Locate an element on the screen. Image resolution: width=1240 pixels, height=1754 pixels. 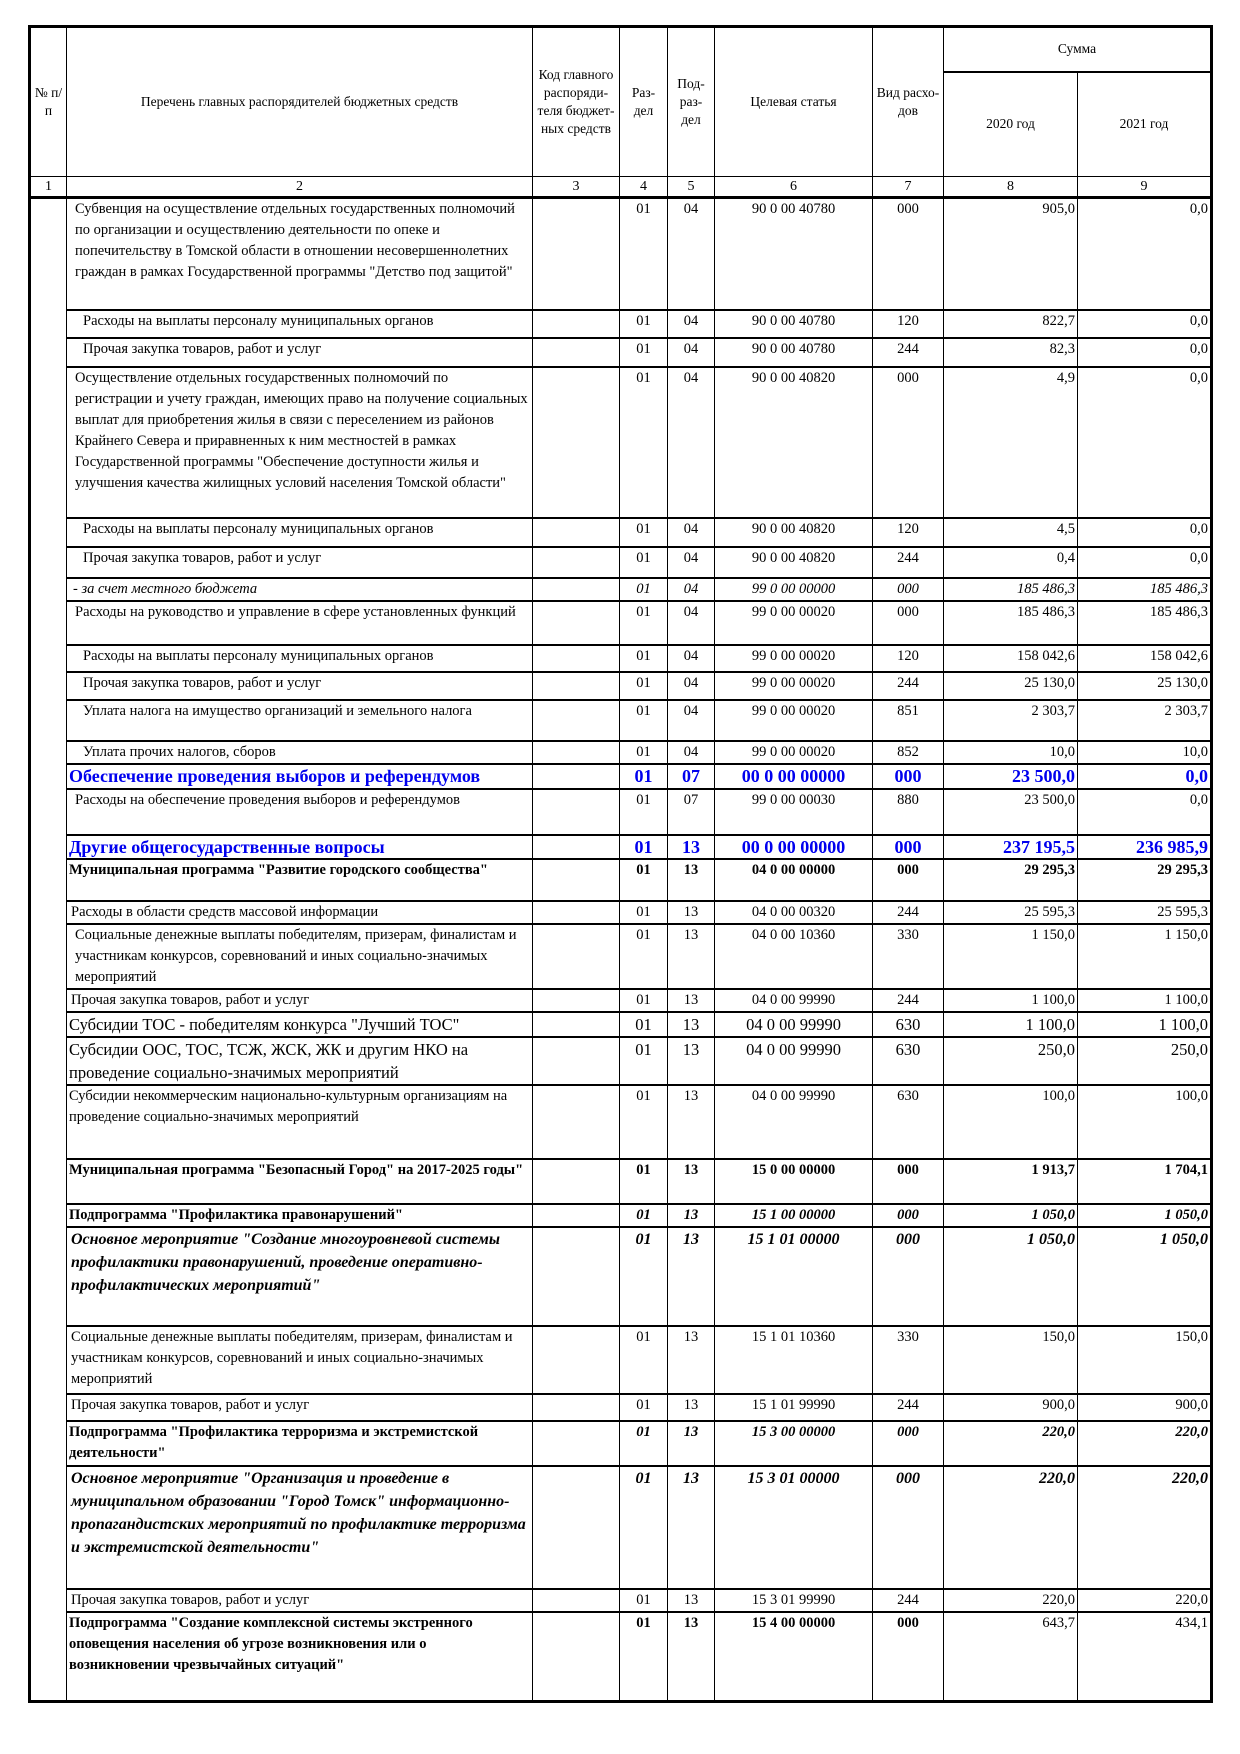
row-type: 244 is located at coordinates (908, 1600).